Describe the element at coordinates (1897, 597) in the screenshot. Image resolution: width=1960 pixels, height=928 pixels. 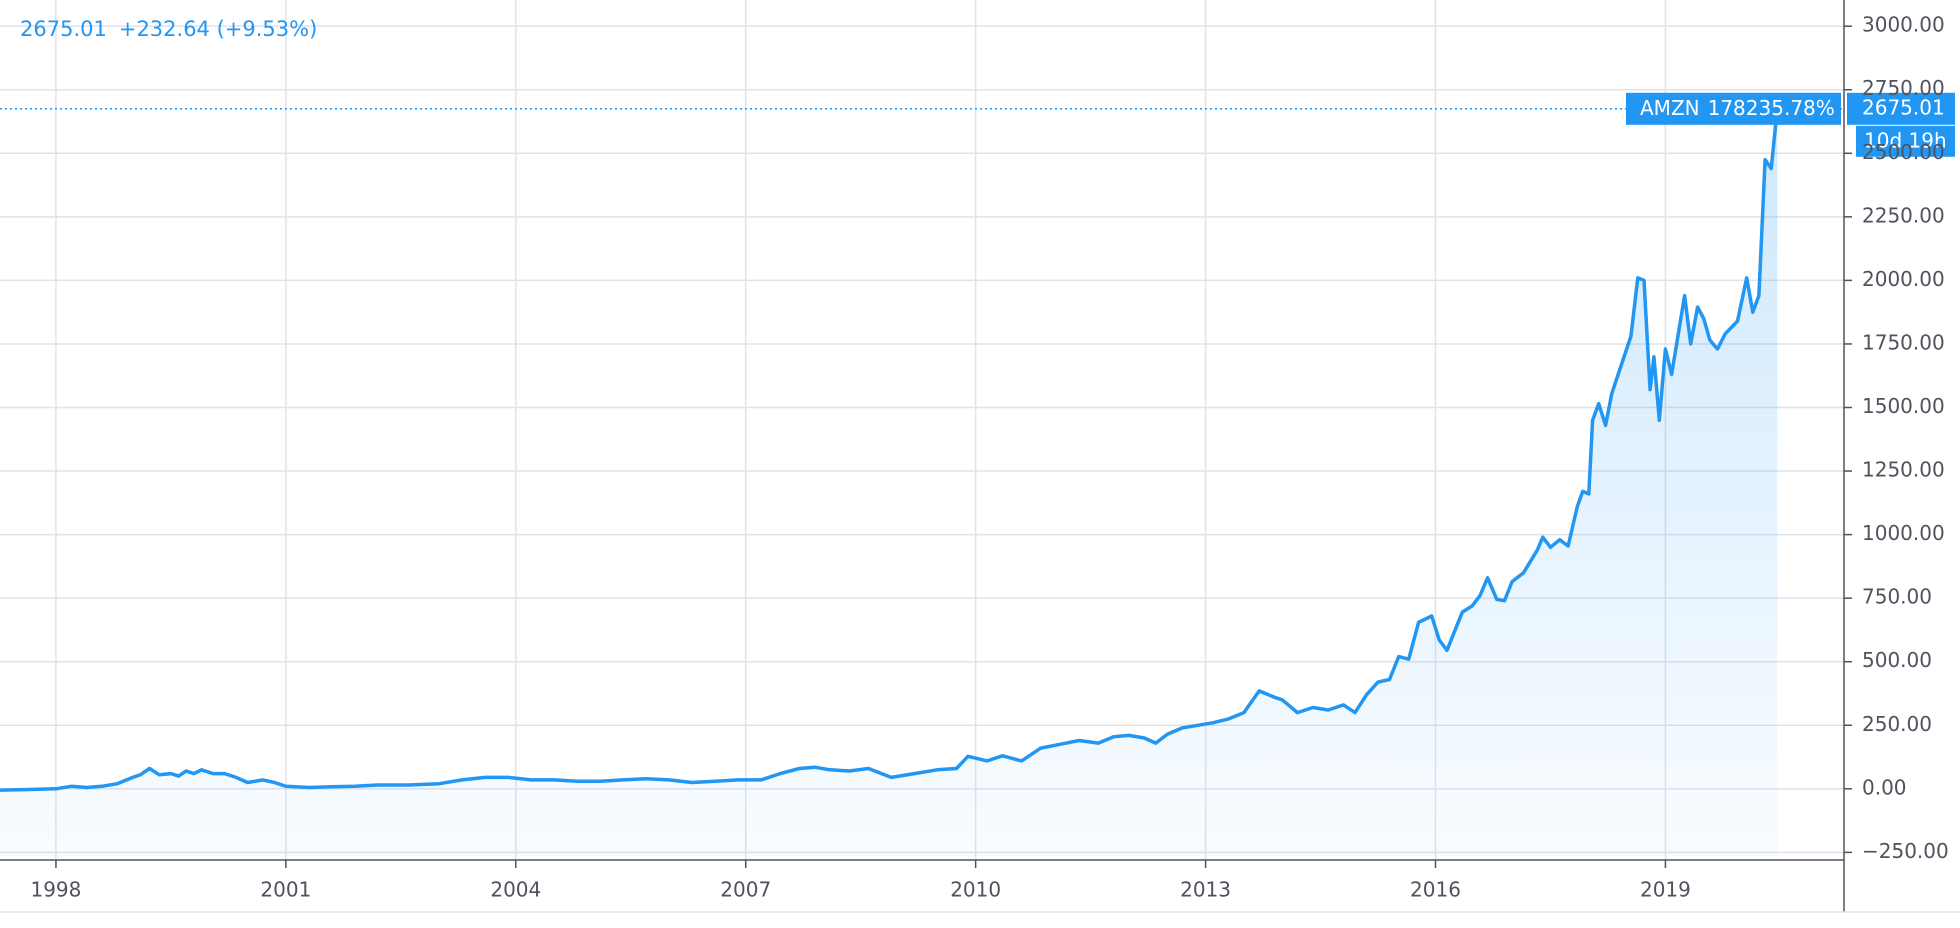
I see `y-tick-label: 750.00` at that location.